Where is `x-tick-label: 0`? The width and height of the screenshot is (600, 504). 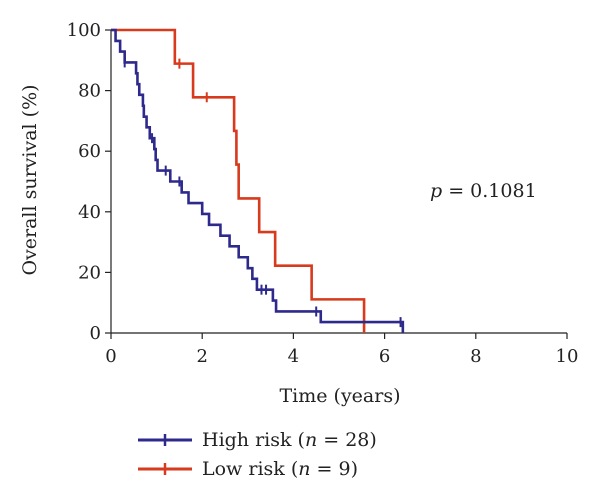 x-tick-label: 0 is located at coordinates (110, 356).